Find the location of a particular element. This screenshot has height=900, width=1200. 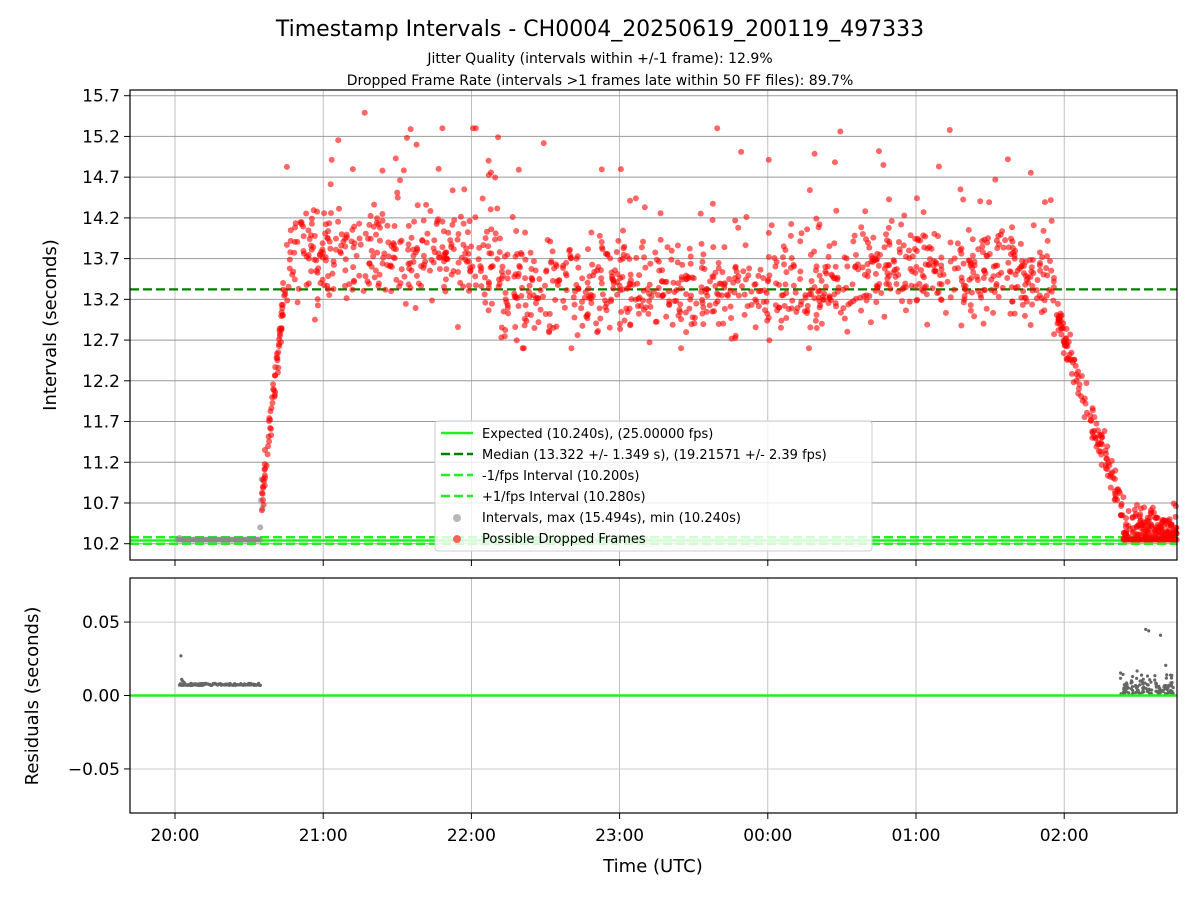

bottom-y-tick-label: −0.05 is located at coordinates (94, 770).